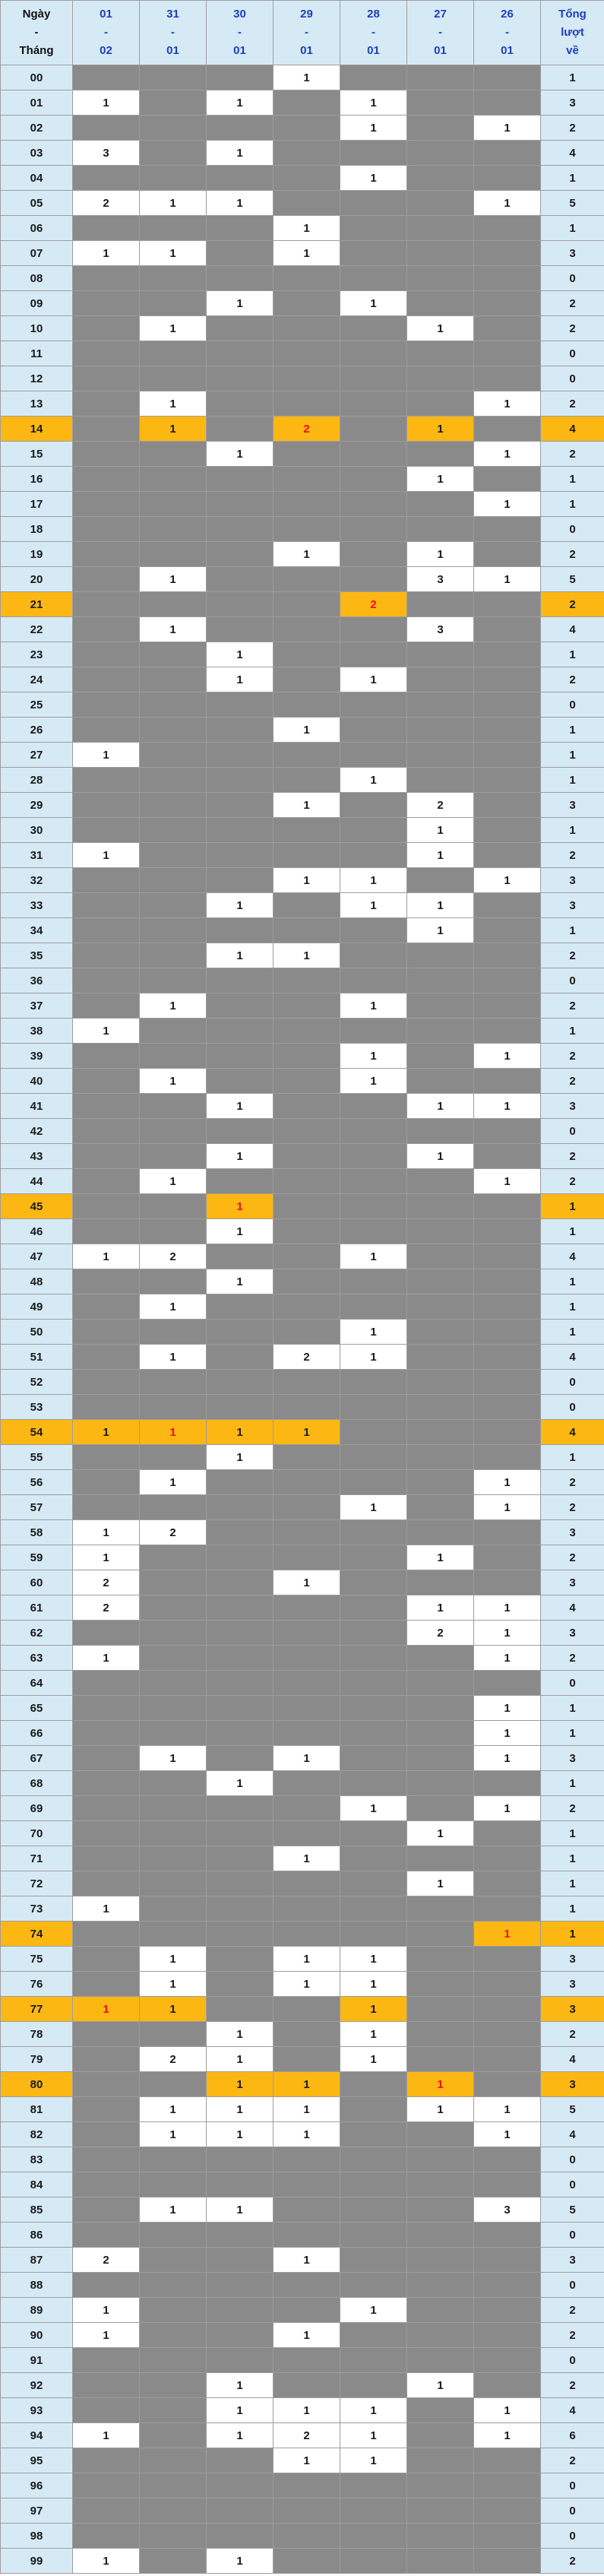  Describe the element at coordinates (302, 1156) in the screenshot. I see `table-row-43: 43 1 1 2` at that location.